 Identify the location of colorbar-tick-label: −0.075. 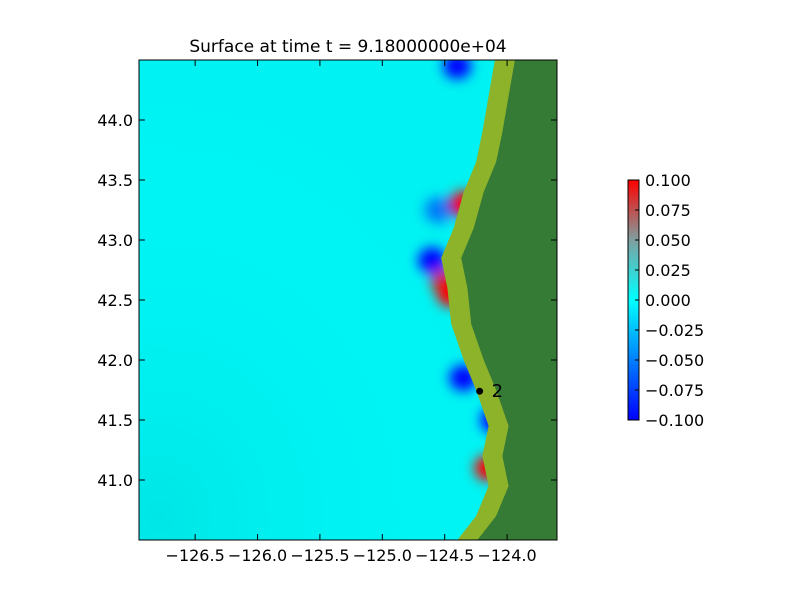
(674, 390).